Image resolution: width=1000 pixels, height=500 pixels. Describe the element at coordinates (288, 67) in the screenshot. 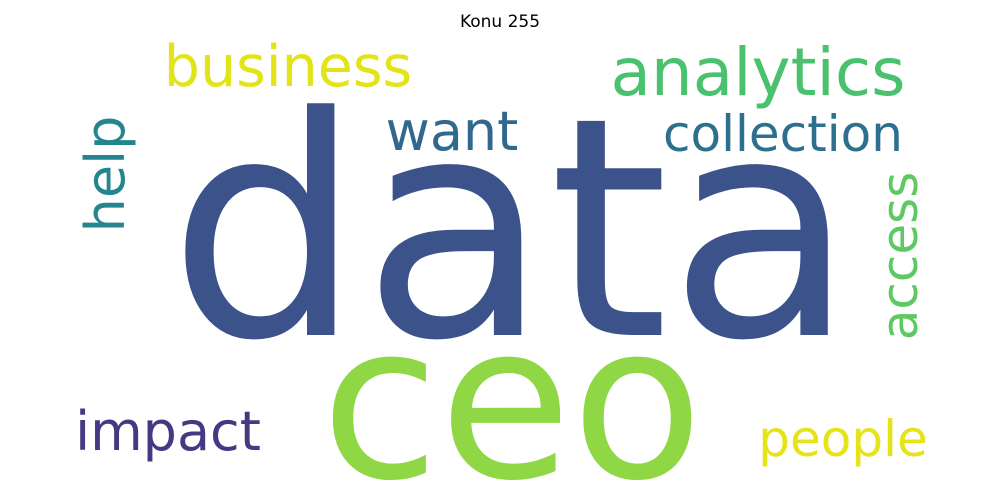

I see `word-business: business` at that location.